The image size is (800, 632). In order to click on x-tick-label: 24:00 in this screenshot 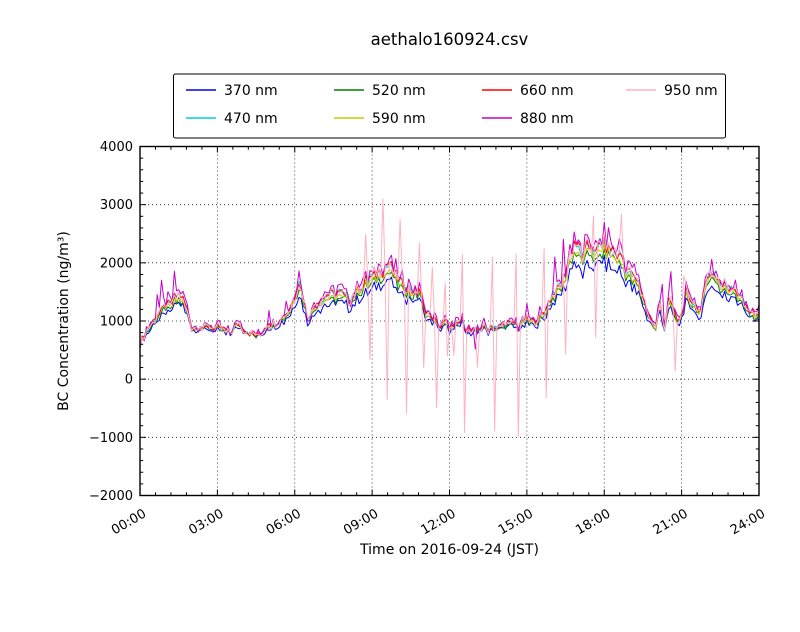, I will do `click(748, 522)`.